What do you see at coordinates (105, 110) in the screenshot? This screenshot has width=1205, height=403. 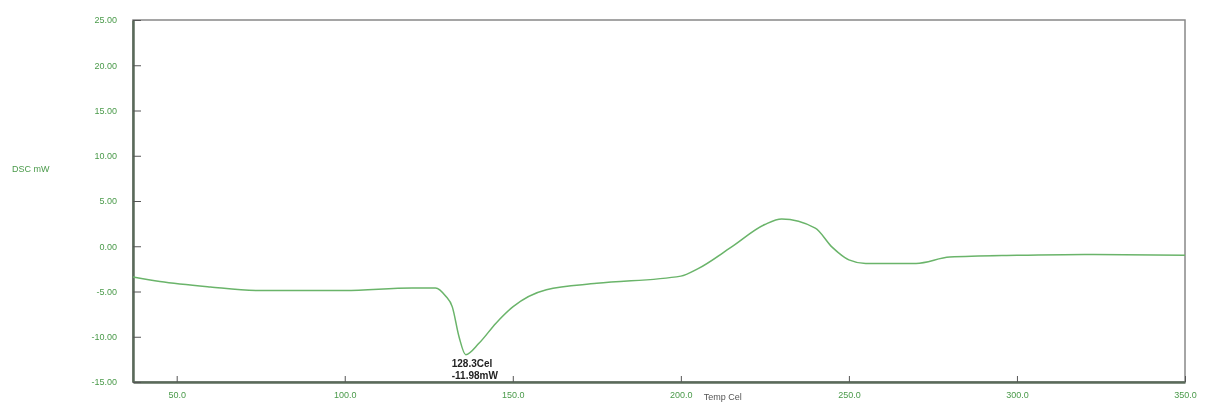 I see `y-tick-label: 15.00` at bounding box center [105, 110].